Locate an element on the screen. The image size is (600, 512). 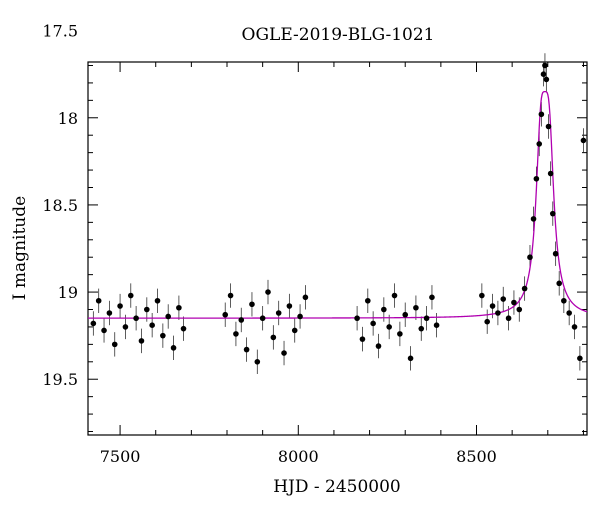
y-tick-label: 19.5 is located at coordinates (60, 379).